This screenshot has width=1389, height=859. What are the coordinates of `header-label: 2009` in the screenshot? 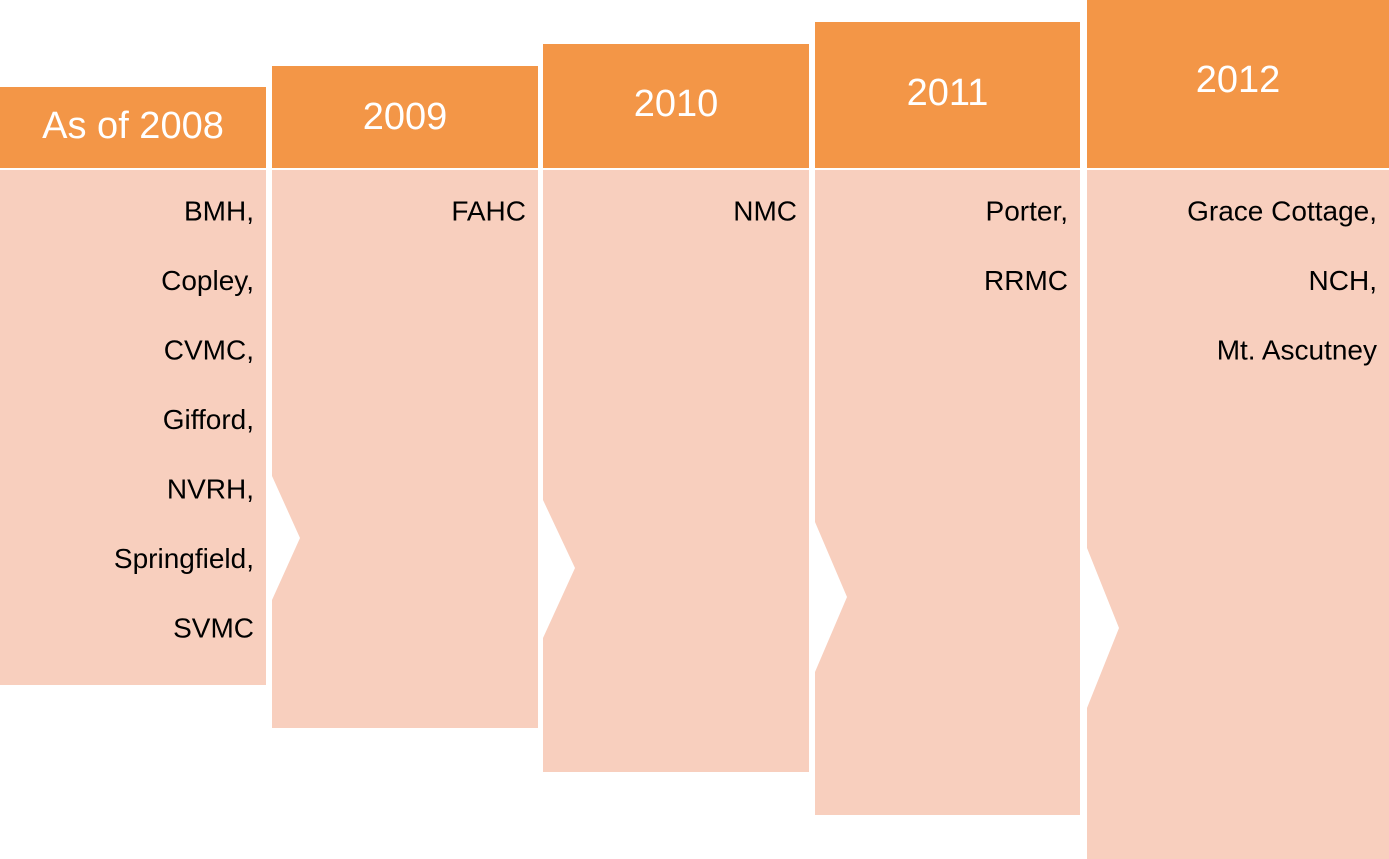 It's located at (405, 117).